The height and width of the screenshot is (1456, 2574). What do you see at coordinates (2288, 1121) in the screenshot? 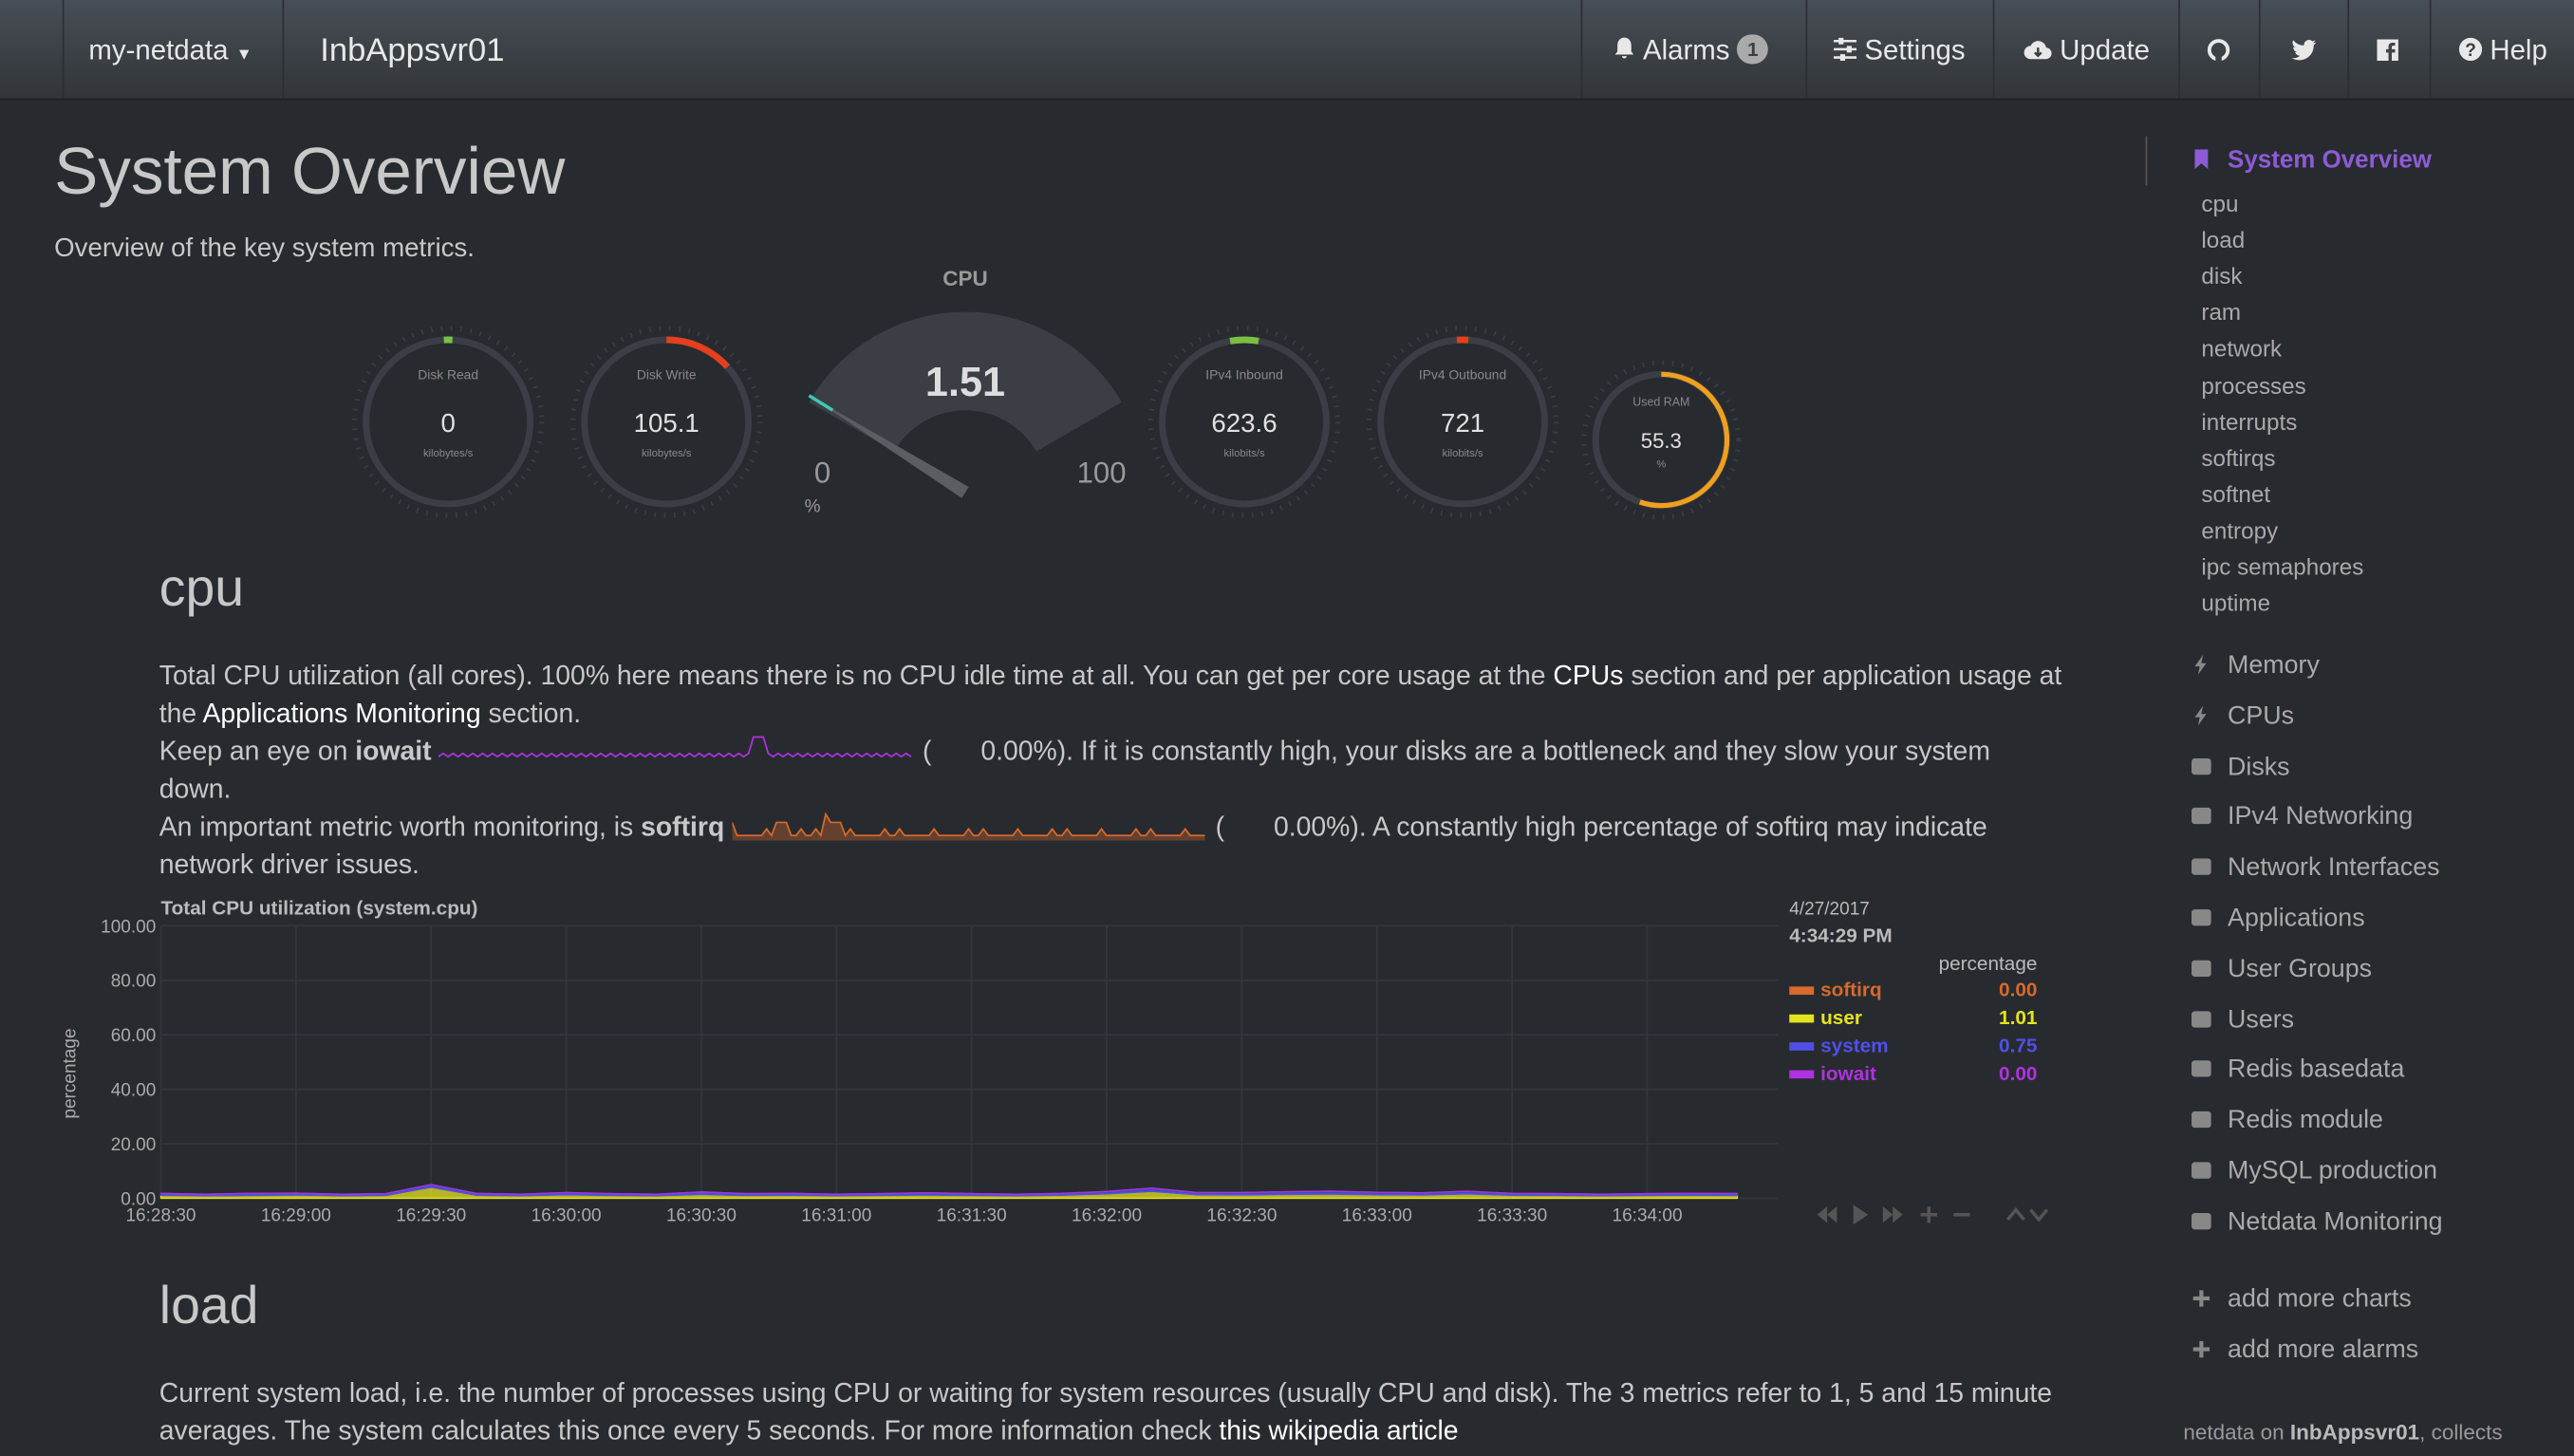
I see `sidebar-item: Redis module` at bounding box center [2288, 1121].